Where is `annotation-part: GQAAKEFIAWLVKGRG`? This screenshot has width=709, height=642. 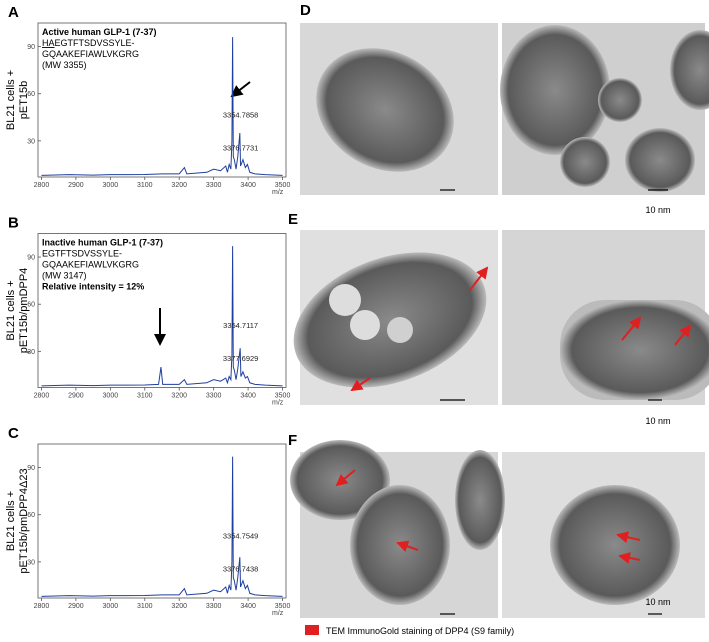
annotation-part: GQAAKEFIAWLVKGRG is located at coordinates (90, 54).